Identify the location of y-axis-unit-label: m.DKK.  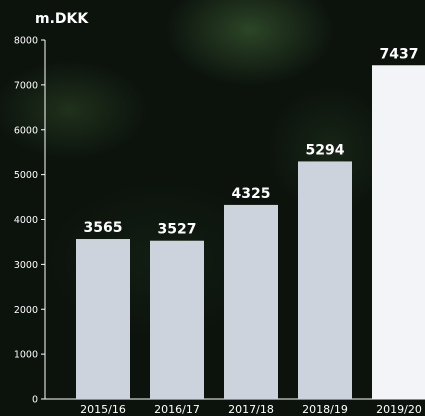
(62, 19).